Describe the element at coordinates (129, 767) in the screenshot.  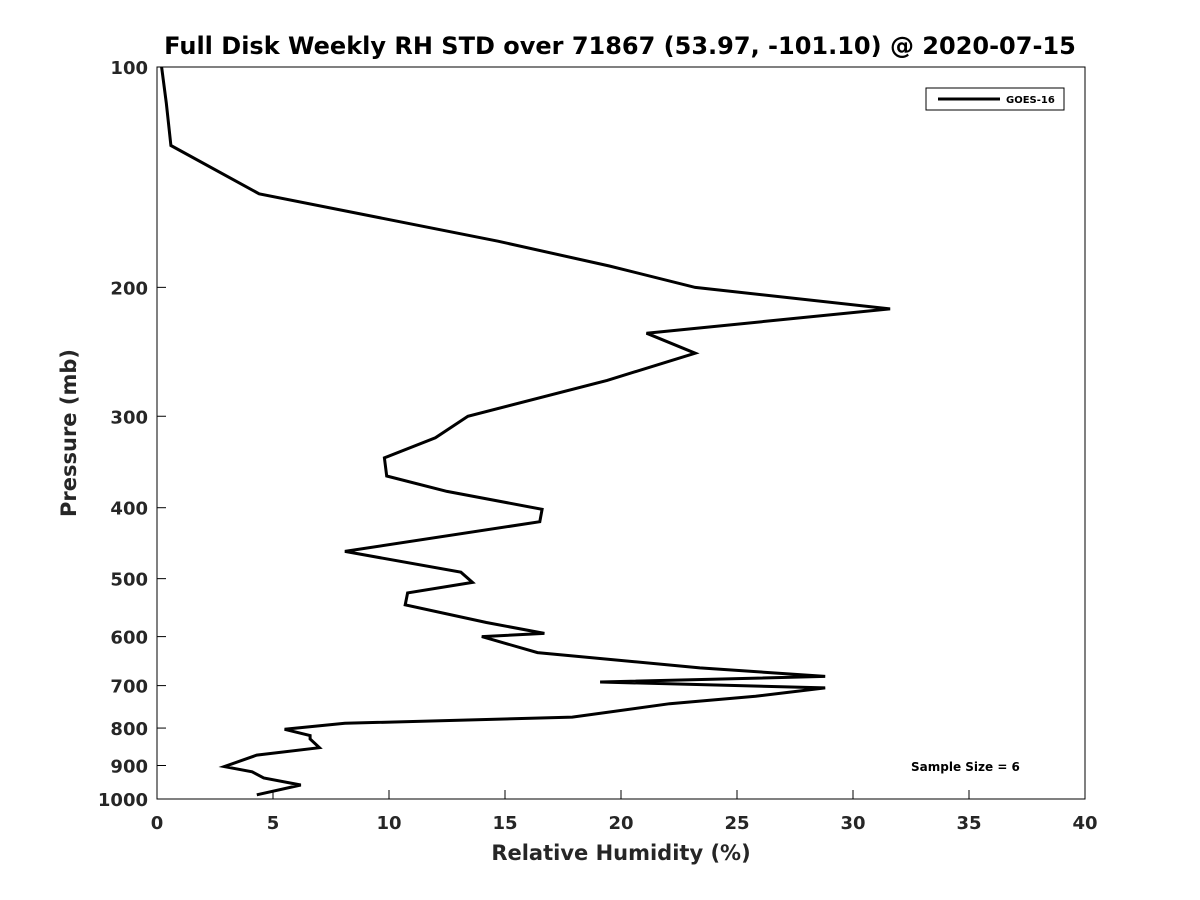
I see `y-tick-label: 900` at that location.